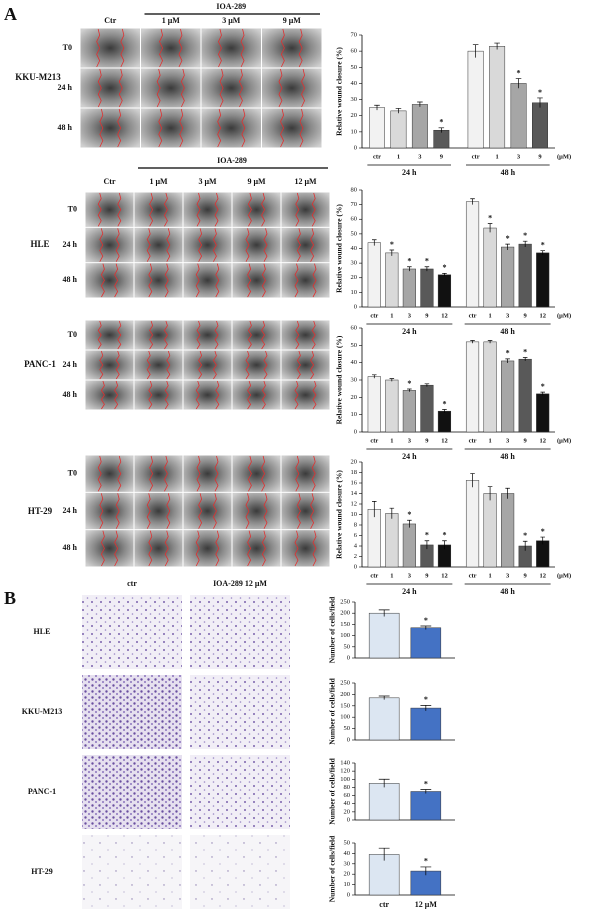 The width and height of the screenshot is (600, 915). Describe the element at coordinates (426, 904) in the screenshot. I see `x-tick-label: 12 μM` at that location.